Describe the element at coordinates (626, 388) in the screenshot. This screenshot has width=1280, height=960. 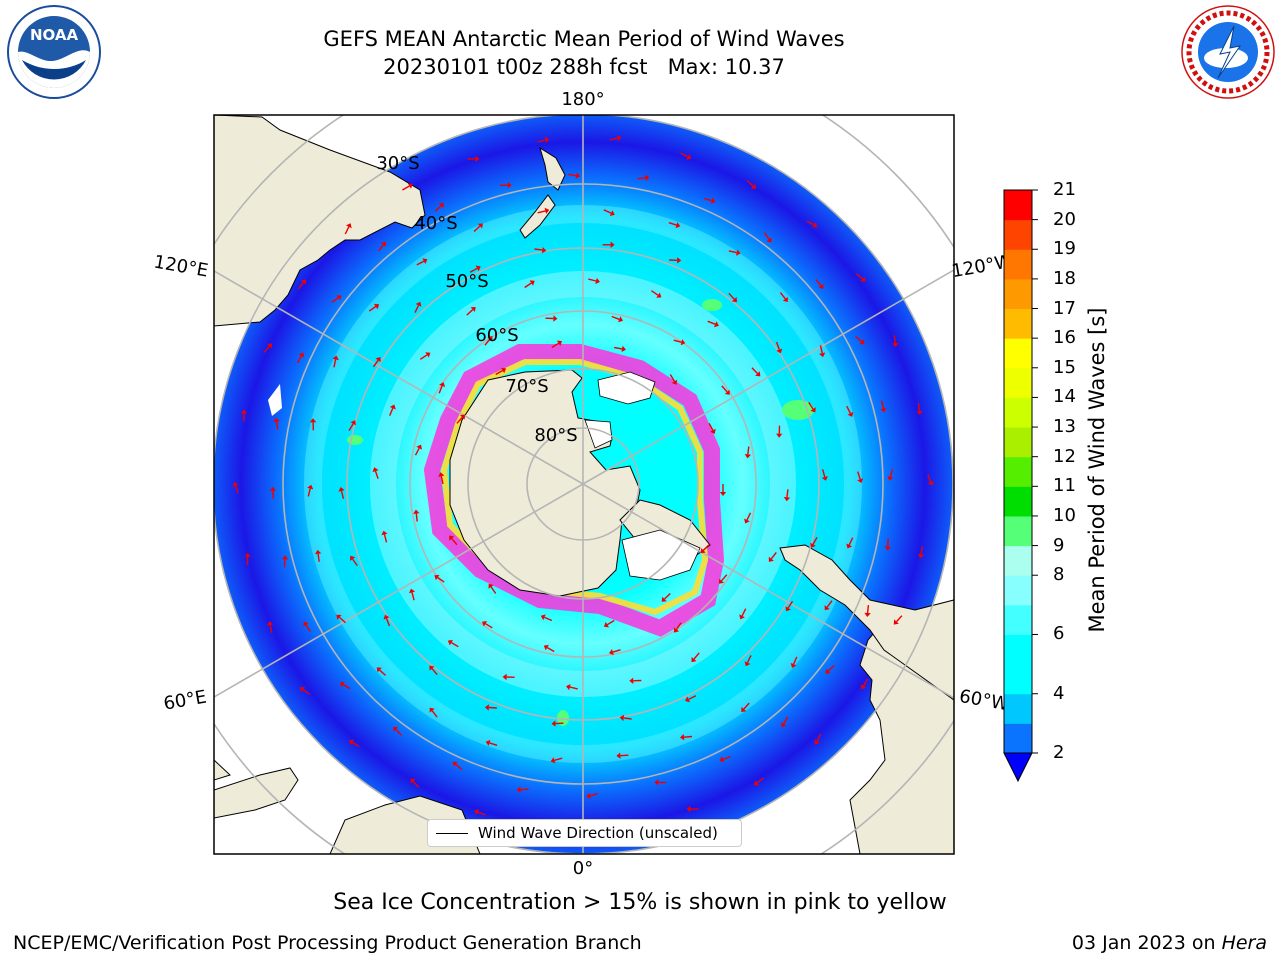
I see `ross-ice-shelf` at that location.